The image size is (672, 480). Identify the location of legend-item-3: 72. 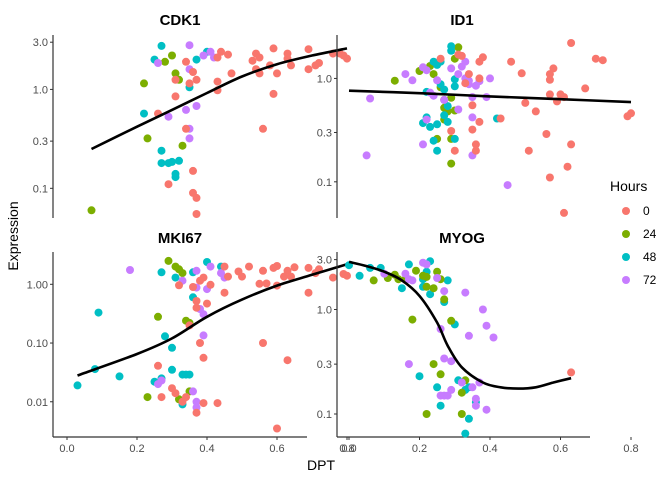
(639, 280).